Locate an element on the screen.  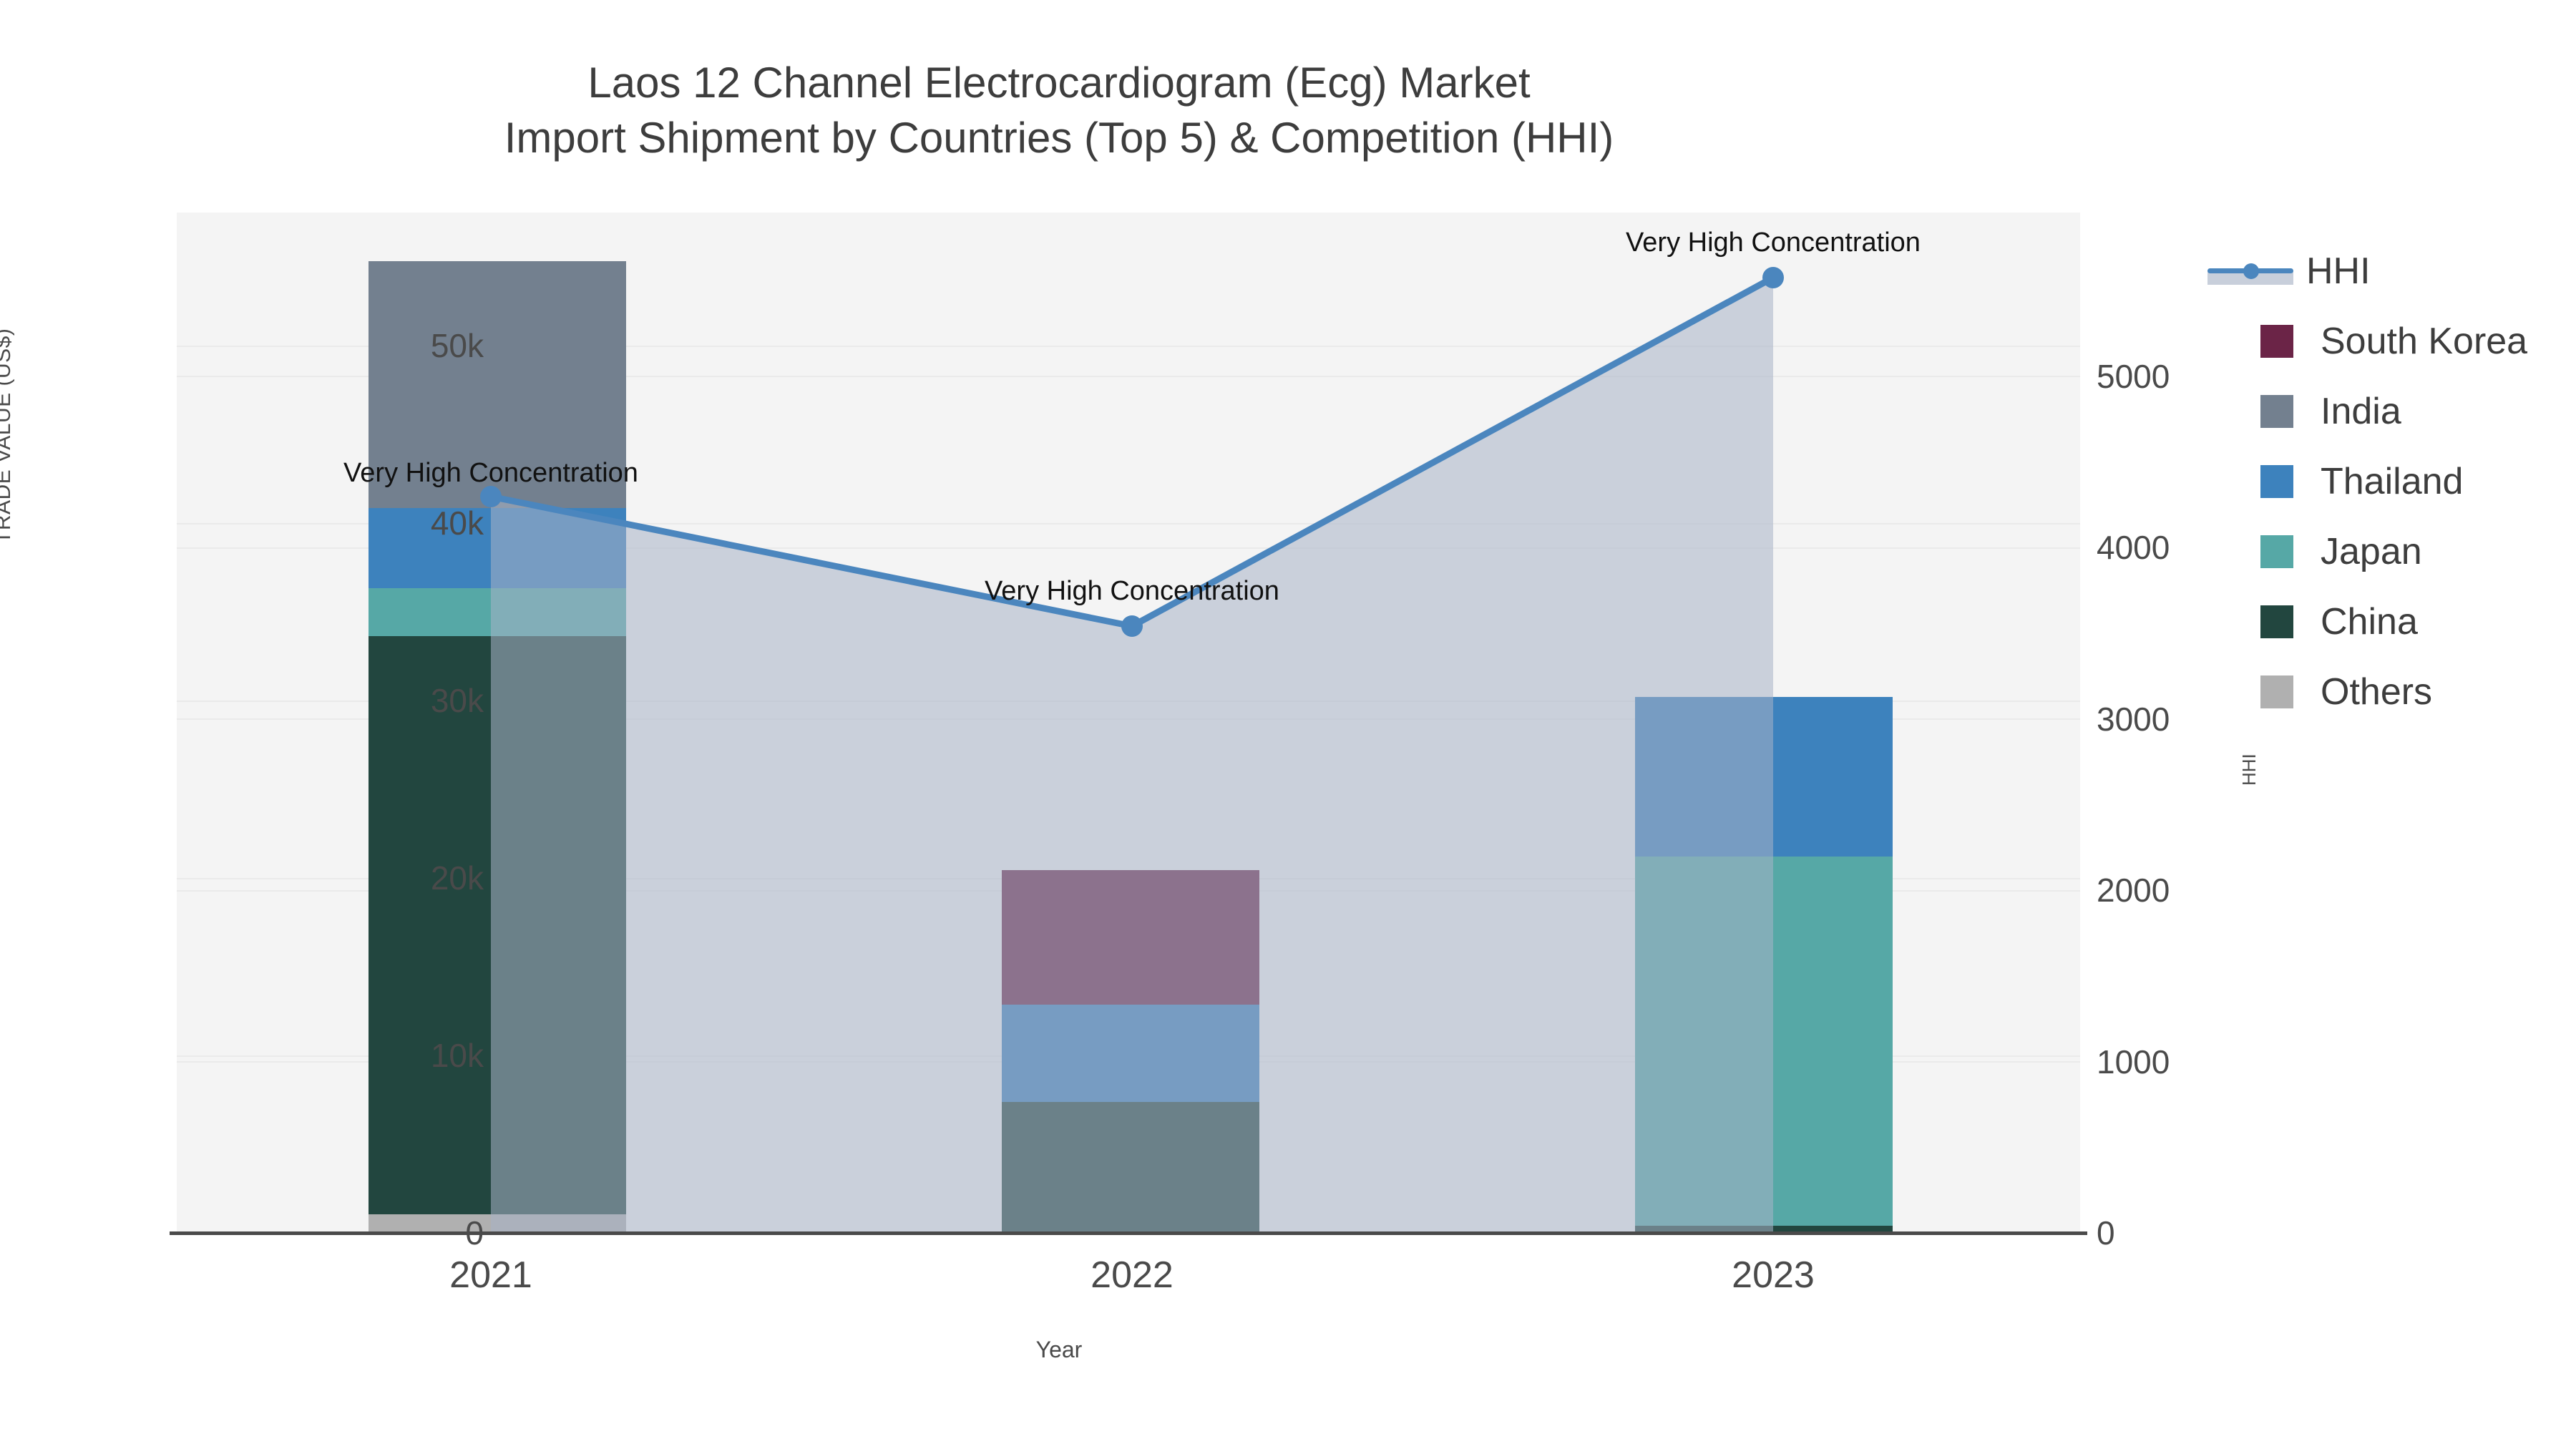
swatch-icon-thailand is located at coordinates (2276, 481).